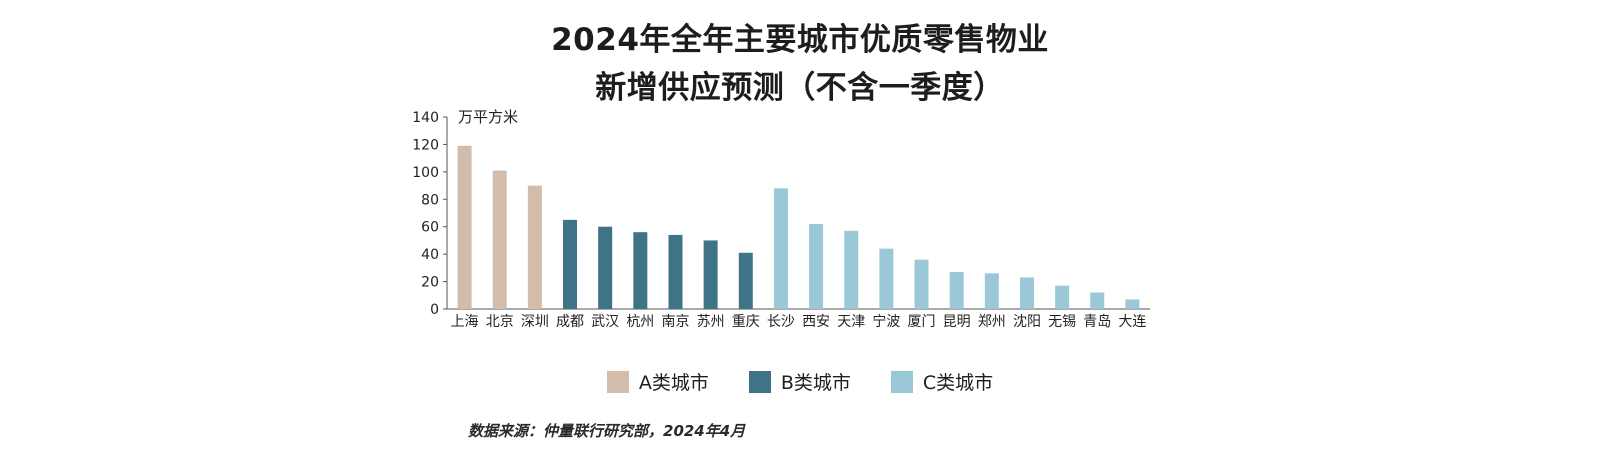 The width and height of the screenshot is (1600, 466). Describe the element at coordinates (430, 228) in the screenshot. I see `y-tick-label: 60` at that location.